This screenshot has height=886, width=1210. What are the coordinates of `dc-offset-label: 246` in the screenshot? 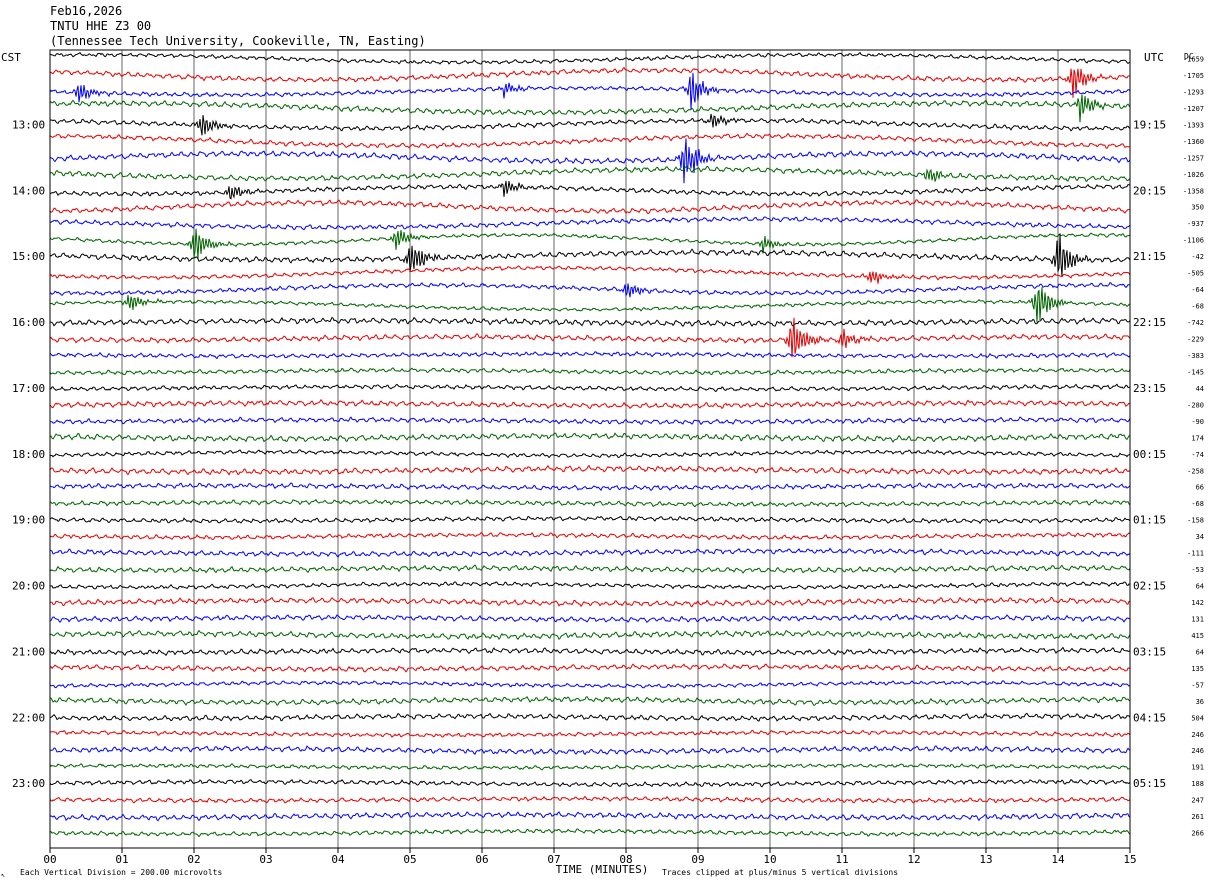 It's located at (1197, 735).